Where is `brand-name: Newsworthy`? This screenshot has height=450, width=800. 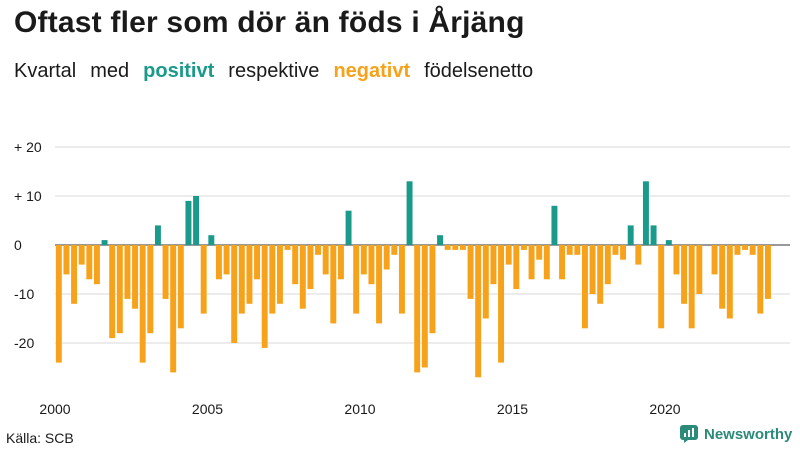 brand-name: Newsworthy is located at coordinates (748, 434).